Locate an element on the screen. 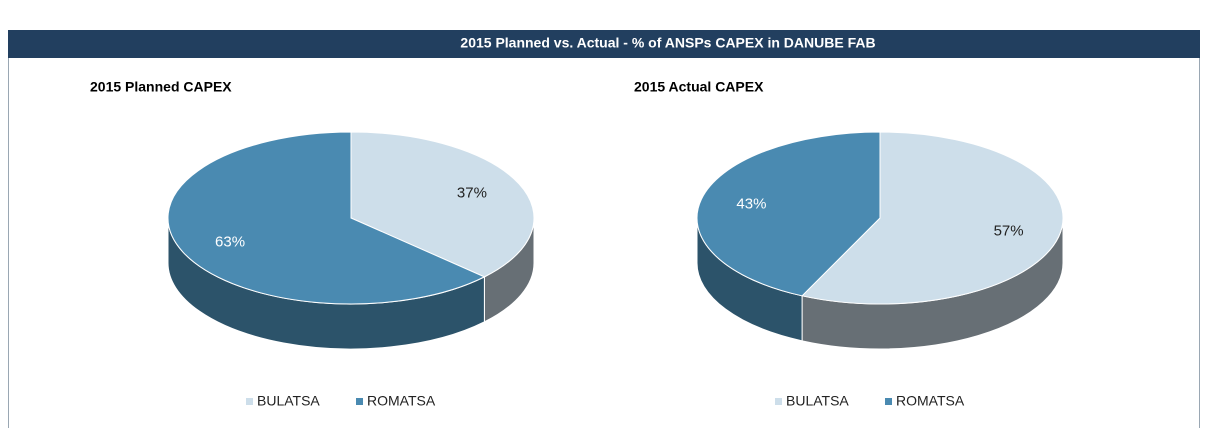 The image size is (1211, 428). chart-title: 2015 Planned CAPEX is located at coordinates (161, 87).